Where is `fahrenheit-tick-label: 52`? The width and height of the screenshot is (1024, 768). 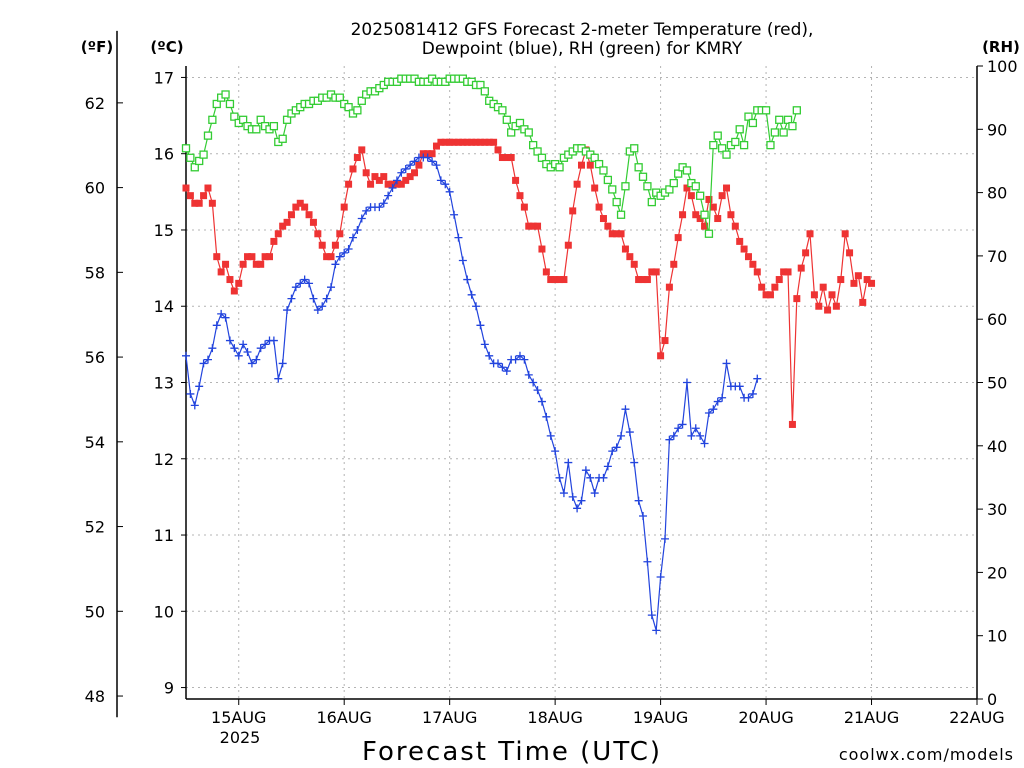 fahrenheit-tick-label: 52 is located at coordinates (95, 527).